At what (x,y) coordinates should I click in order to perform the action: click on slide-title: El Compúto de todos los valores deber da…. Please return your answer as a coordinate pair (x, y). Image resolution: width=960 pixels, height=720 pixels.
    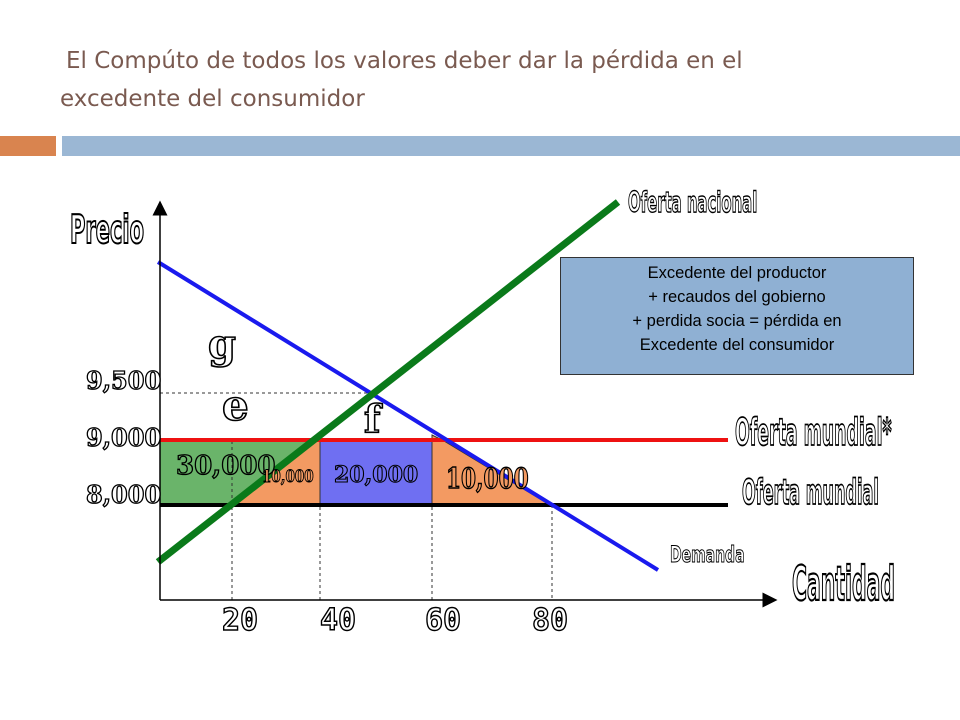
    Looking at the image, I should click on (490, 80).